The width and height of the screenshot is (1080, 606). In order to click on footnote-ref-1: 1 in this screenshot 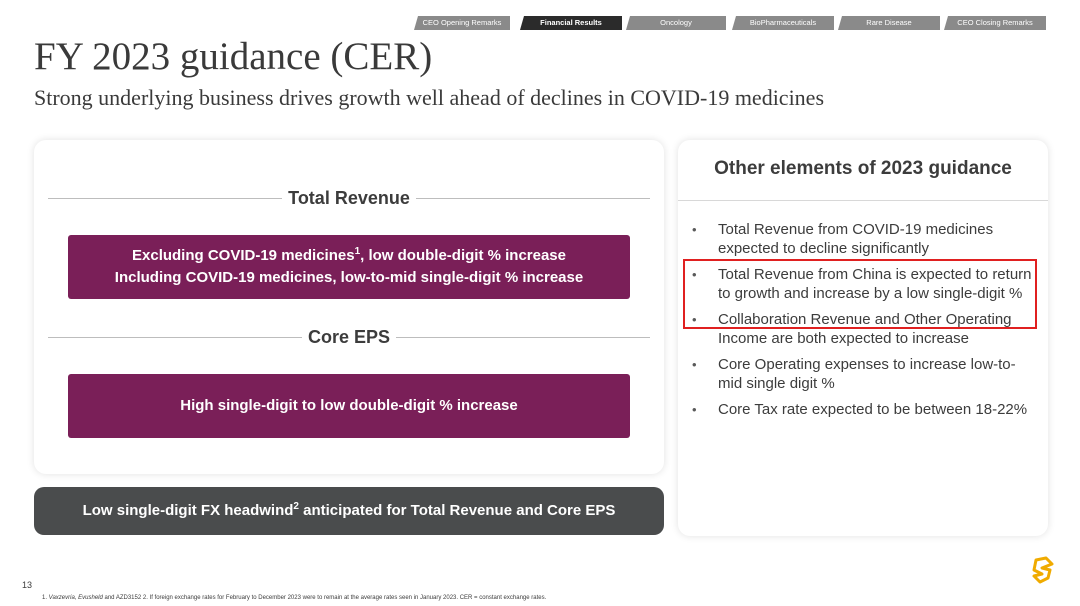, I will do `click(357, 251)`.